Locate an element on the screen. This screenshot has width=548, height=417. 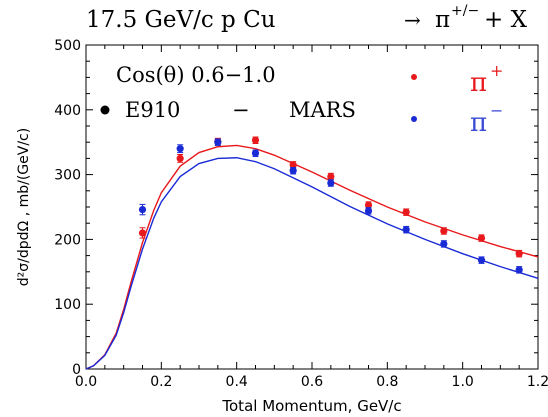
x-axis-label: Total Momentum, GeV/c is located at coordinates (311, 406).